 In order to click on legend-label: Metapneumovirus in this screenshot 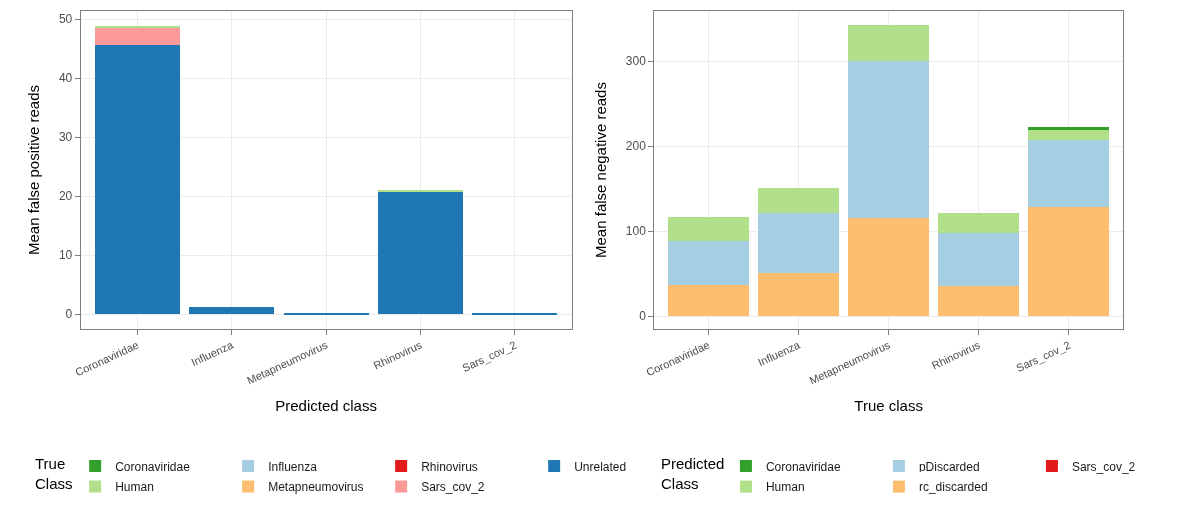, I will do `click(316, 487)`.